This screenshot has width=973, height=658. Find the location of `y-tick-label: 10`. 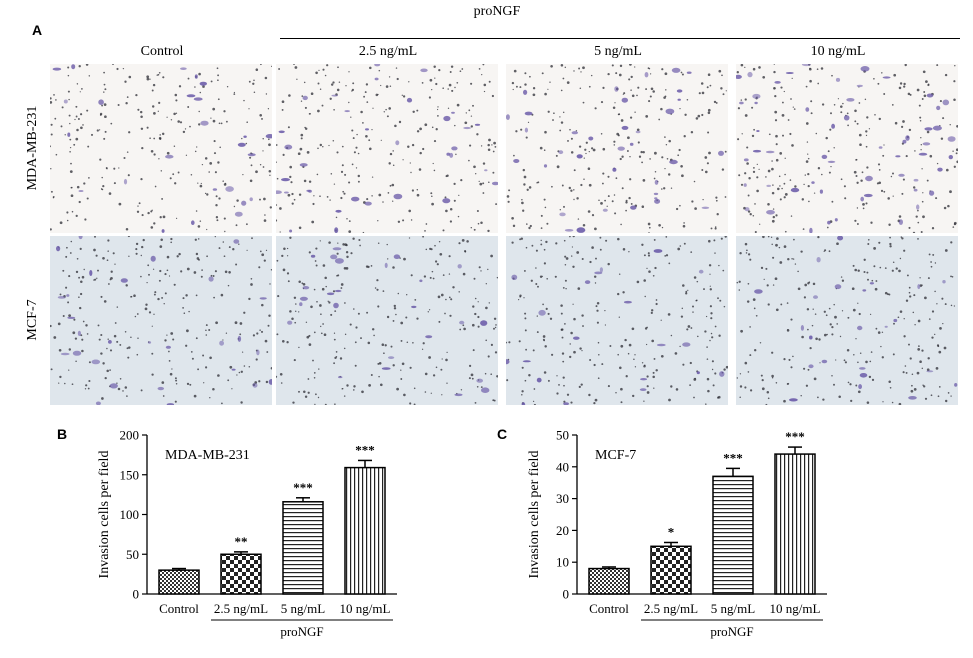

y-tick-label: 10 is located at coordinates (562, 562).